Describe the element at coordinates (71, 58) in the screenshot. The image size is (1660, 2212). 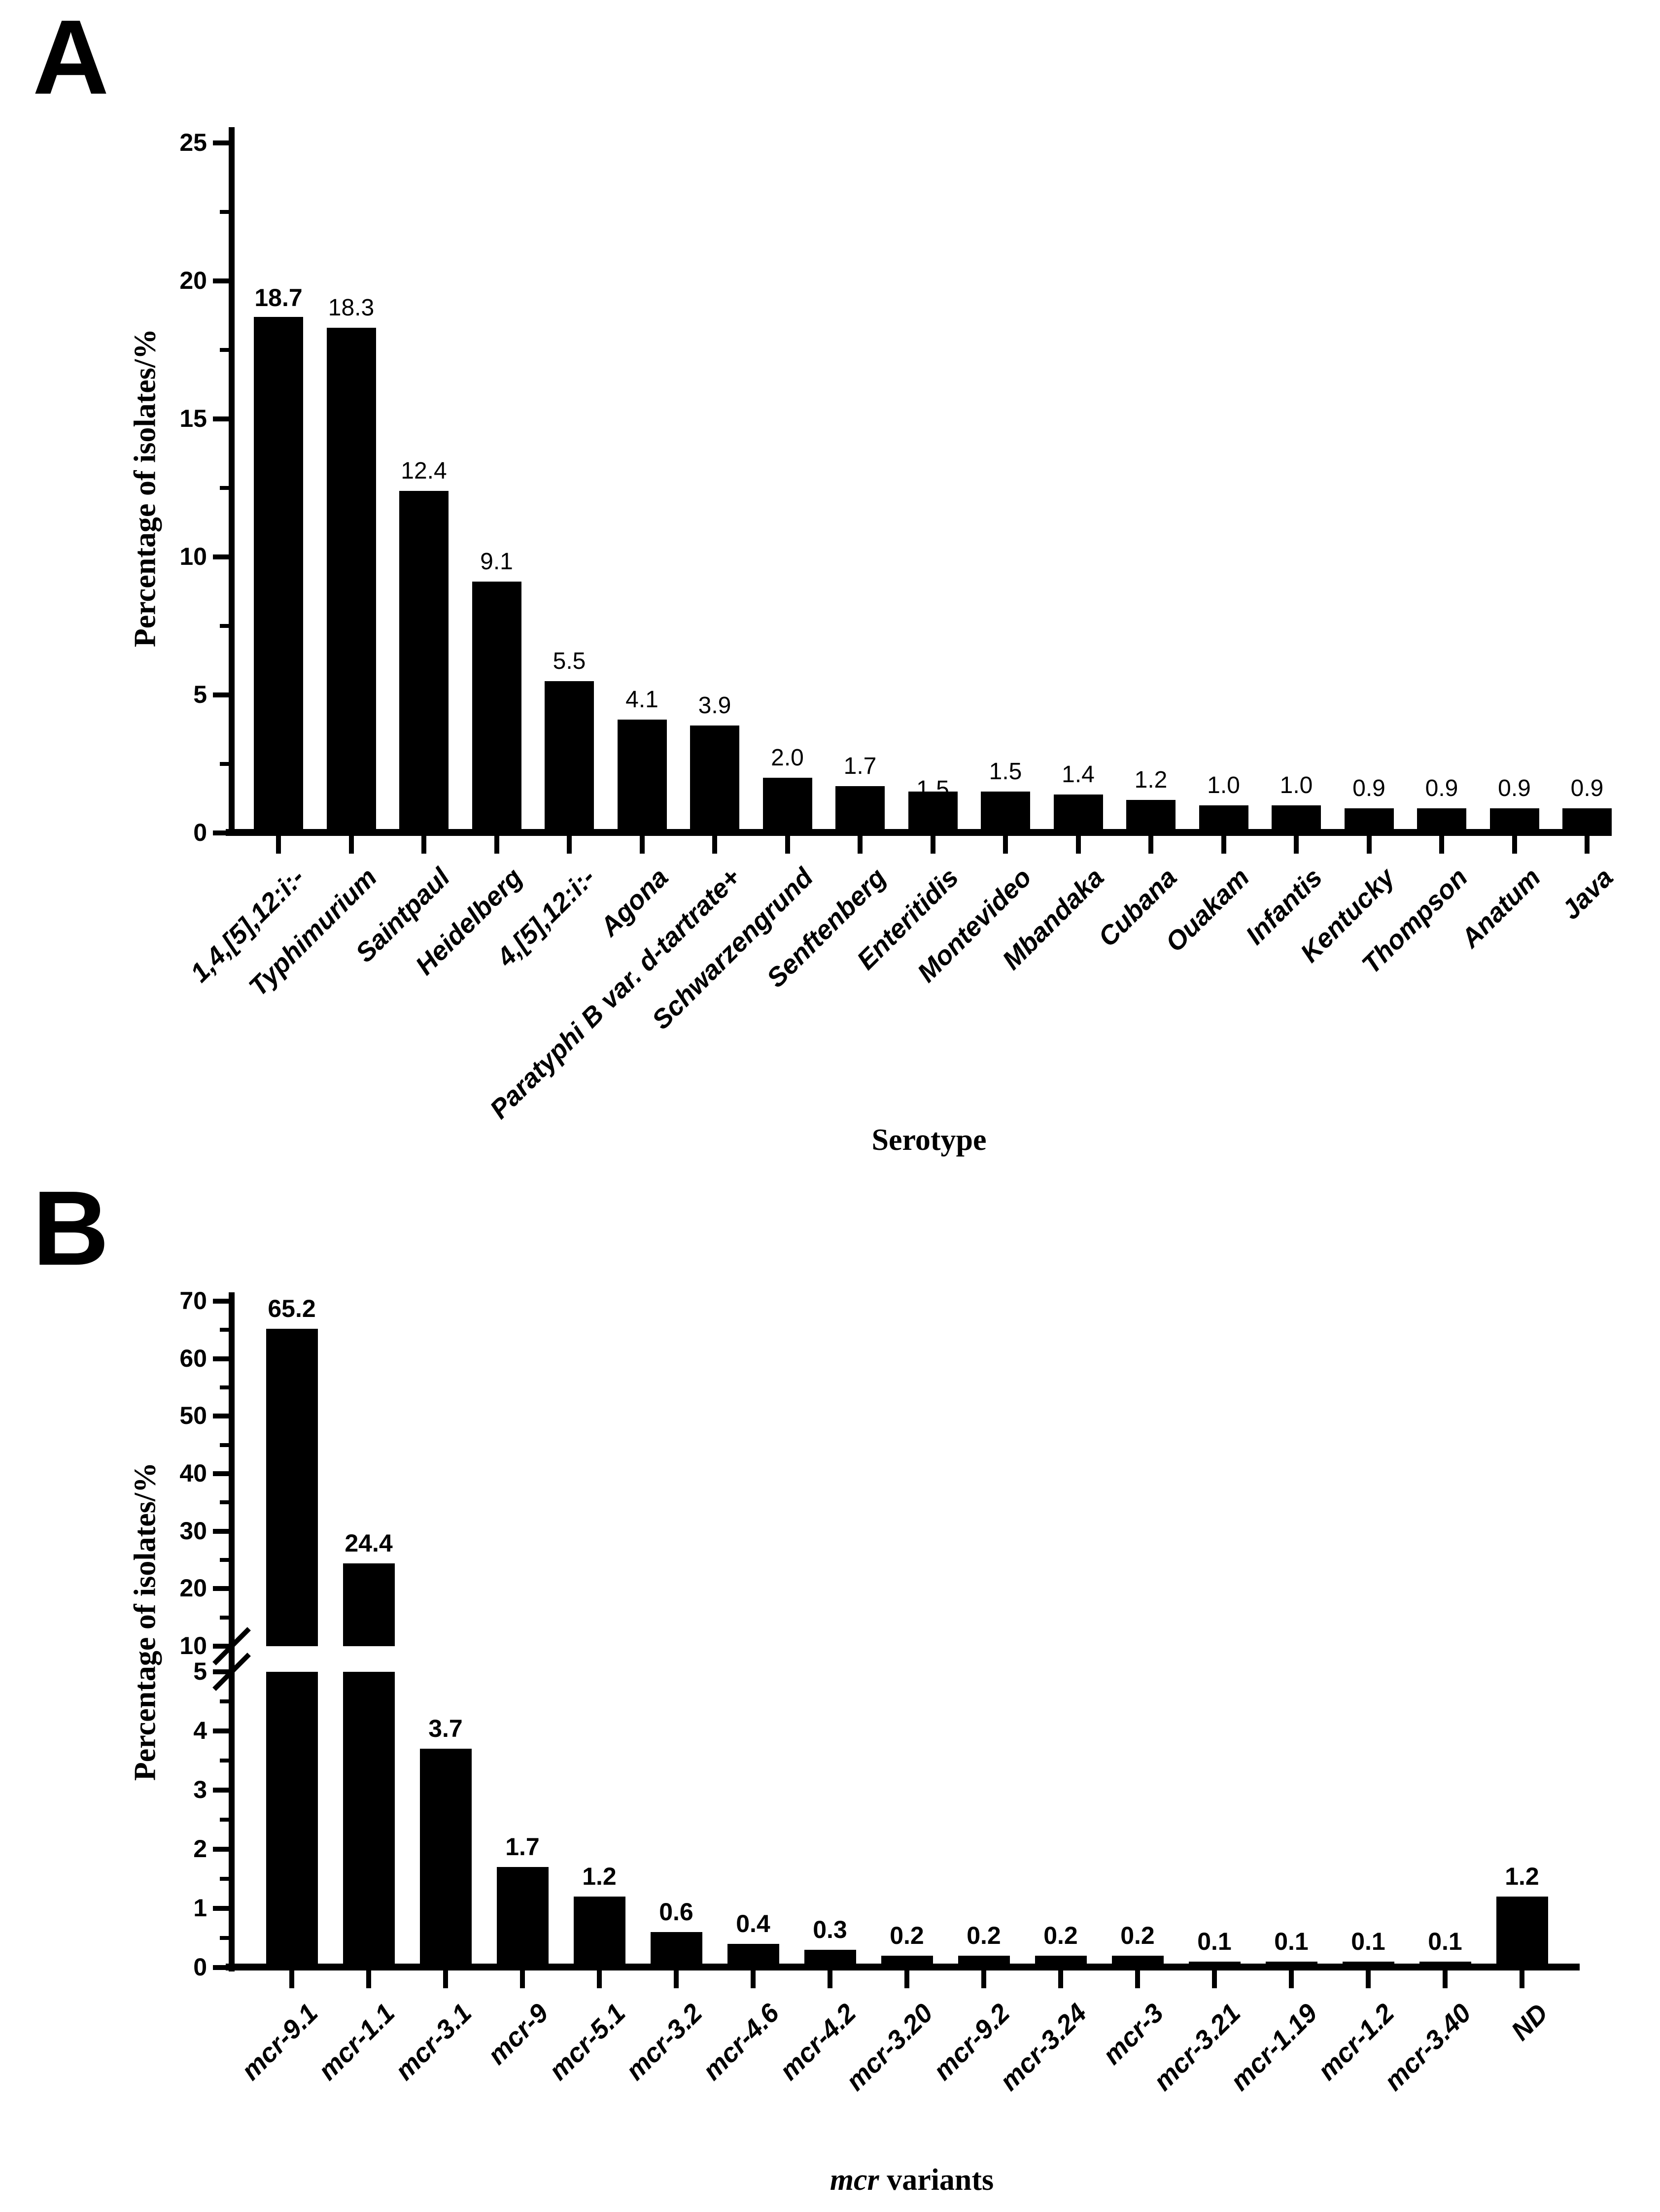
I see `panel-a-label: A` at that location.